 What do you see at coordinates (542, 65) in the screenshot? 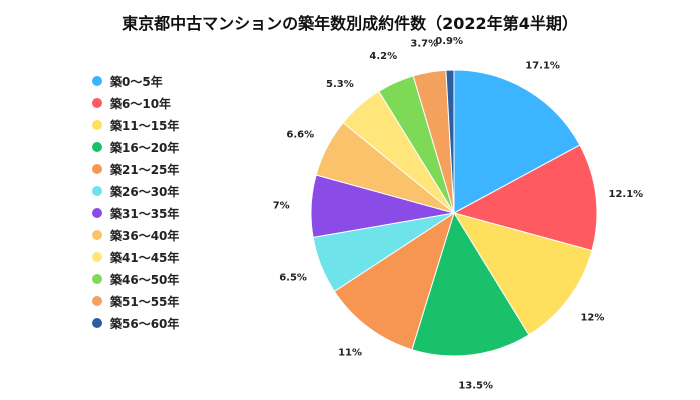
I see `slice-label: 17.1%` at bounding box center [542, 65].